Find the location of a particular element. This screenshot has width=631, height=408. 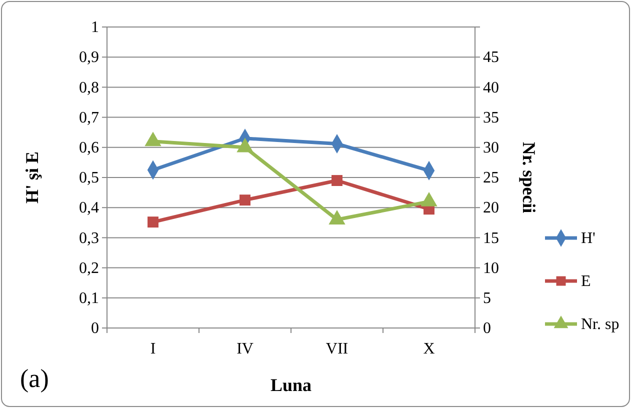

y-tick-label: 1 is located at coordinates (95, 27).